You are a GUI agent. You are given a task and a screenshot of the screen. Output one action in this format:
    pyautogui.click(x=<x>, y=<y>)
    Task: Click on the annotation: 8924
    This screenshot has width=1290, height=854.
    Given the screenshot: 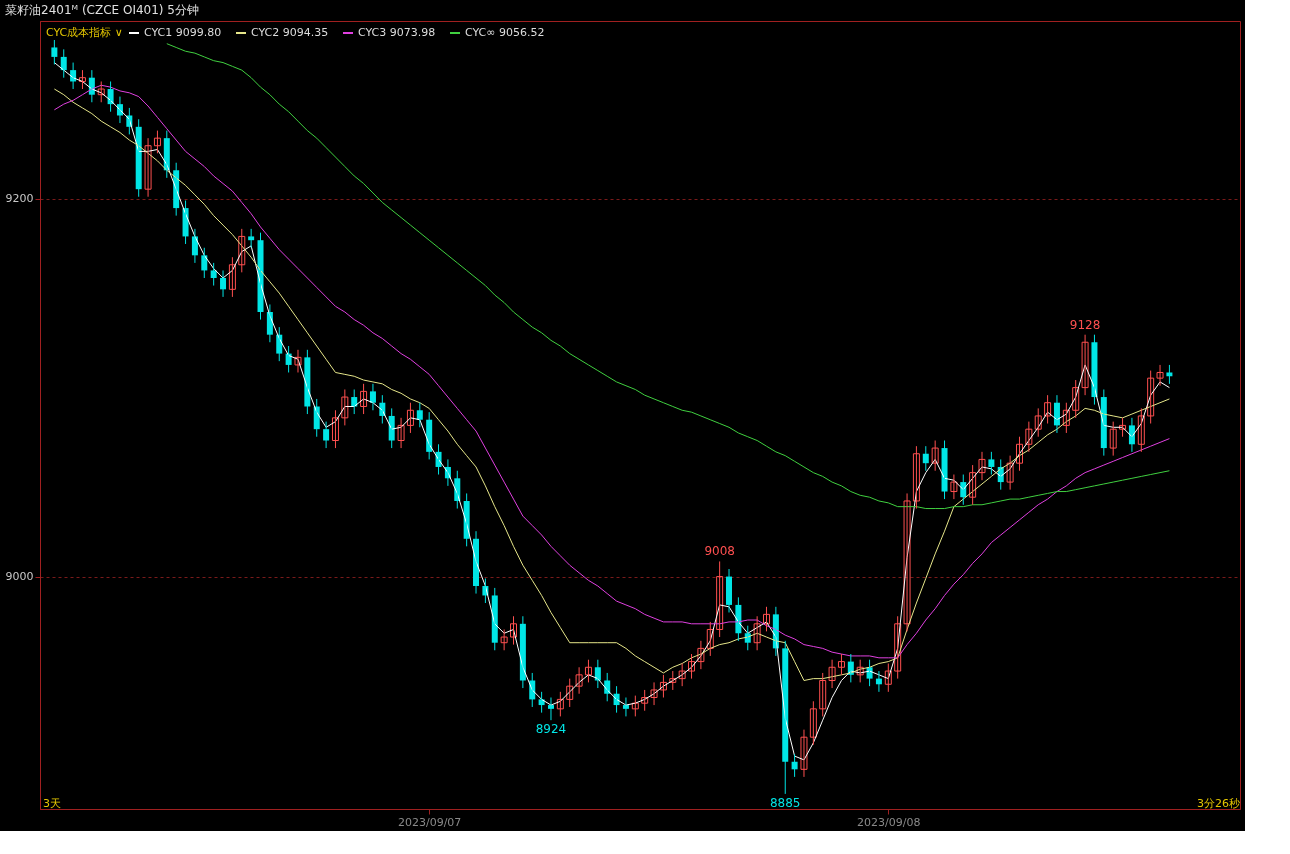 What is the action you would take?
    pyautogui.click(x=551, y=729)
    